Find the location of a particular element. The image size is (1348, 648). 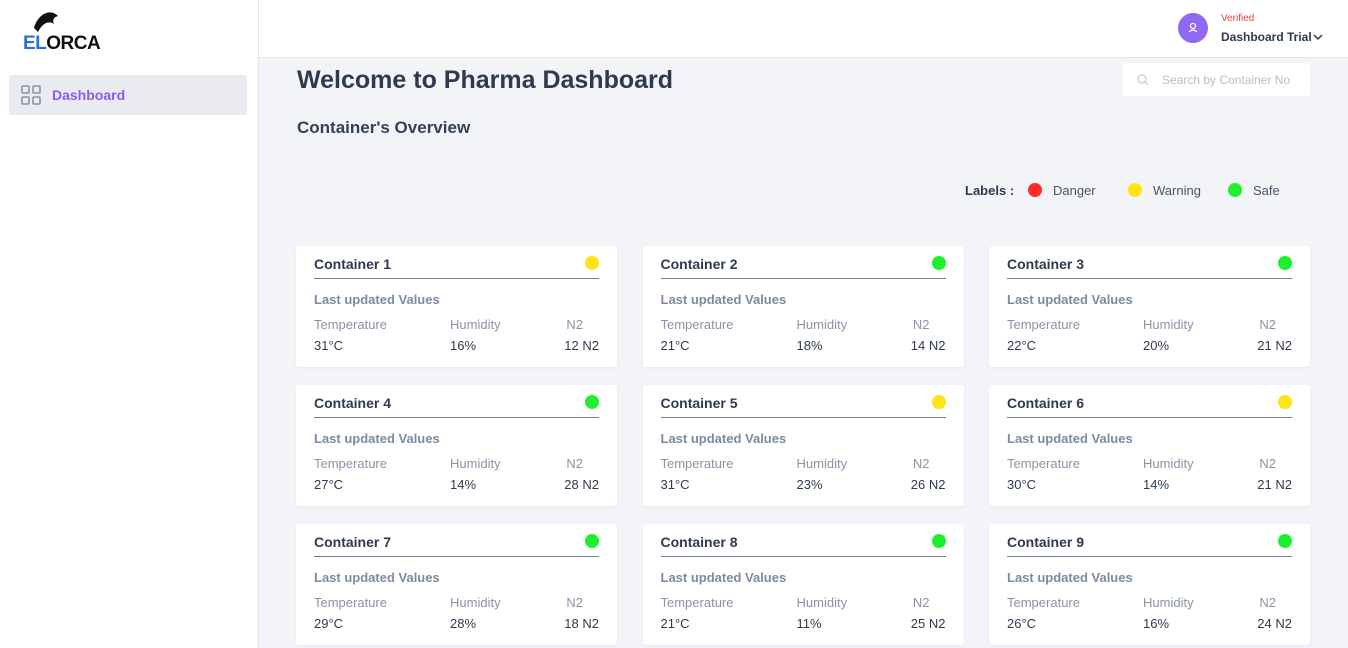

container-name: Container 2 is located at coordinates (699, 264).